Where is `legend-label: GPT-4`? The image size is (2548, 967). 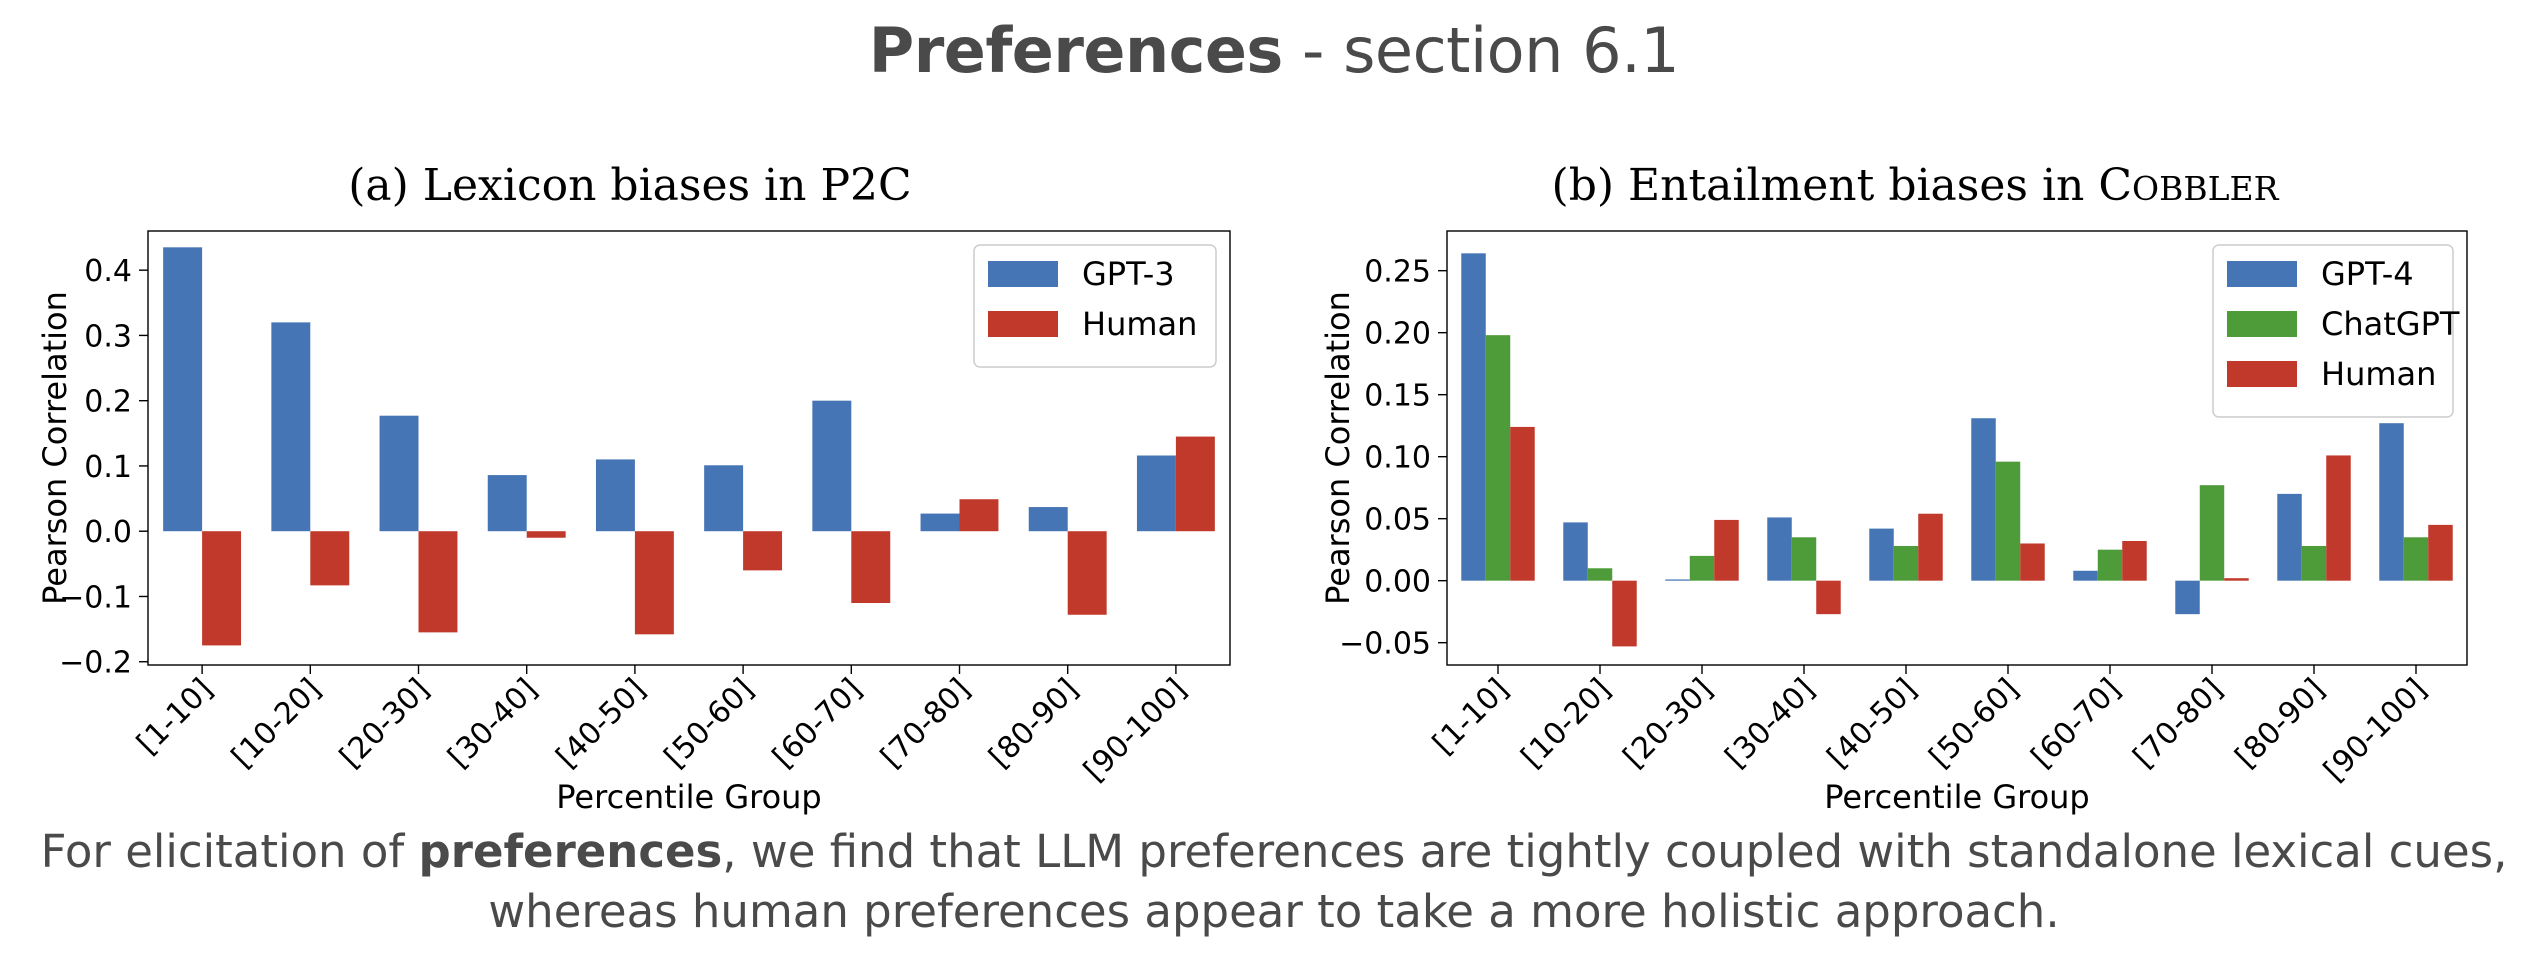 legend-label: GPT-4 is located at coordinates (2367, 274).